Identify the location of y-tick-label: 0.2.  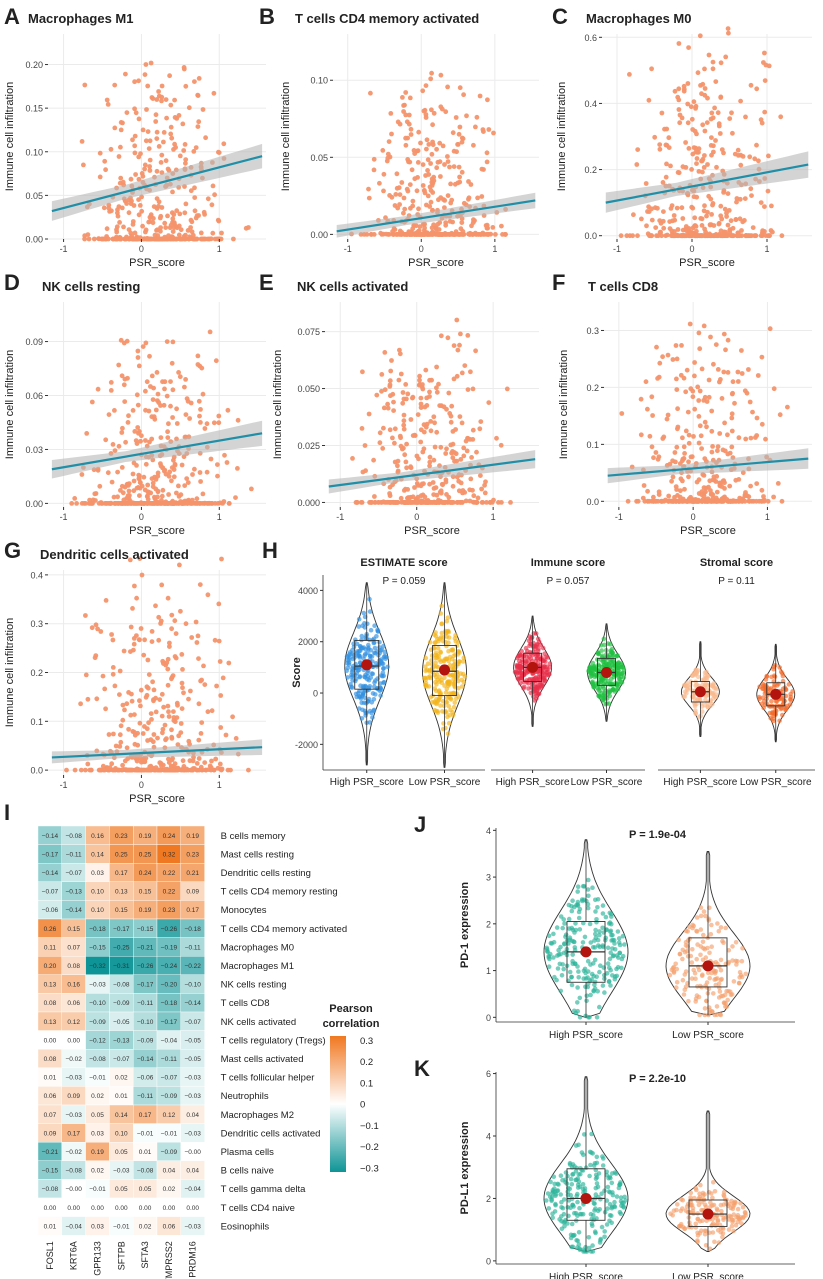
(590, 170).